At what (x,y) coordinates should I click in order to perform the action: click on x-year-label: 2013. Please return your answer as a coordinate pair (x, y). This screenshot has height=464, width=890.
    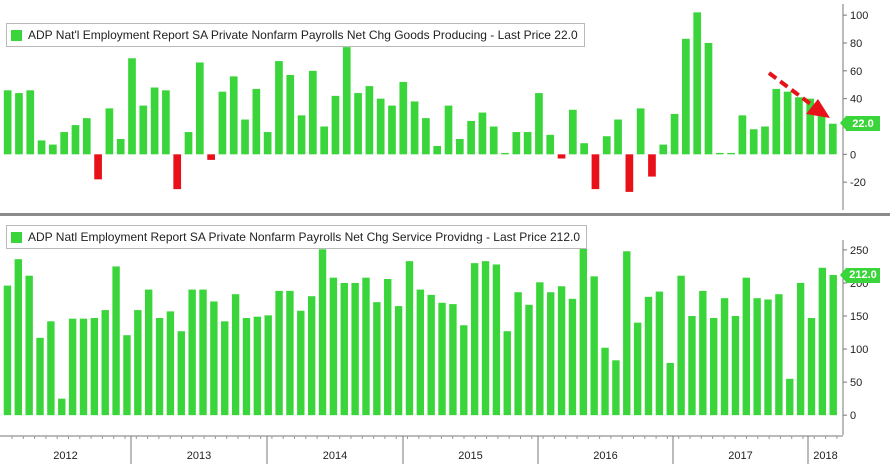
    Looking at the image, I should click on (199, 456).